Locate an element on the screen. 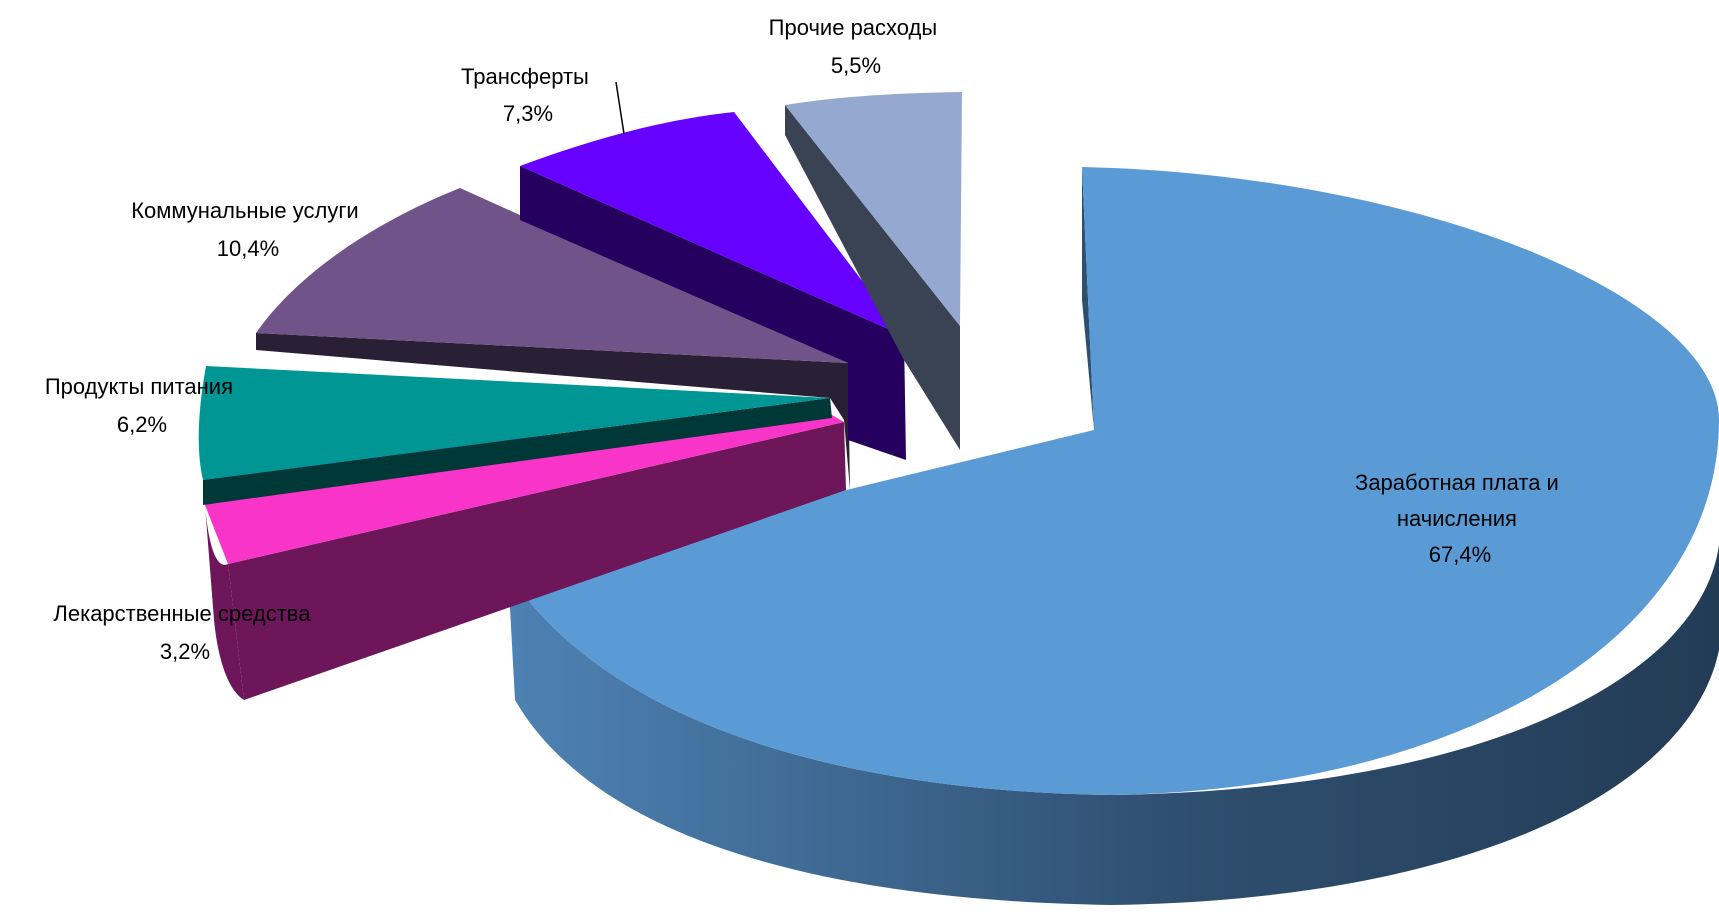 The height and width of the screenshot is (918, 1719). leader-line-transfers is located at coordinates (620, 108).